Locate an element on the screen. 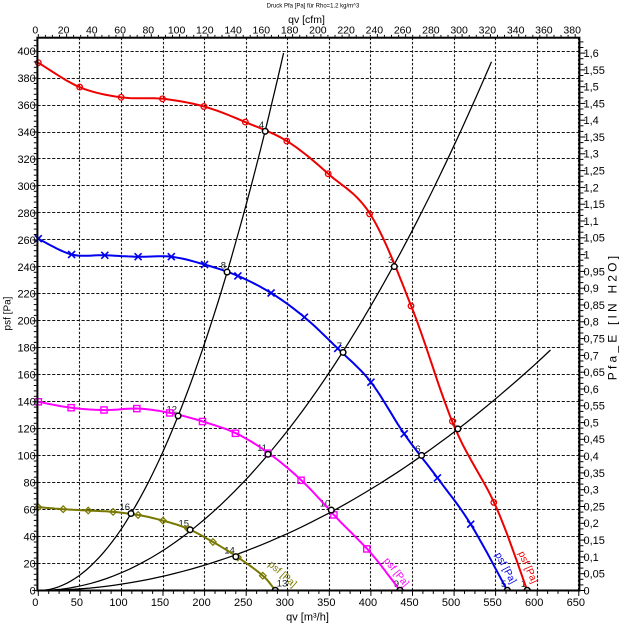 This screenshot has height=629, width=624. svg-text: 1,5 is located at coordinates (591, 88).